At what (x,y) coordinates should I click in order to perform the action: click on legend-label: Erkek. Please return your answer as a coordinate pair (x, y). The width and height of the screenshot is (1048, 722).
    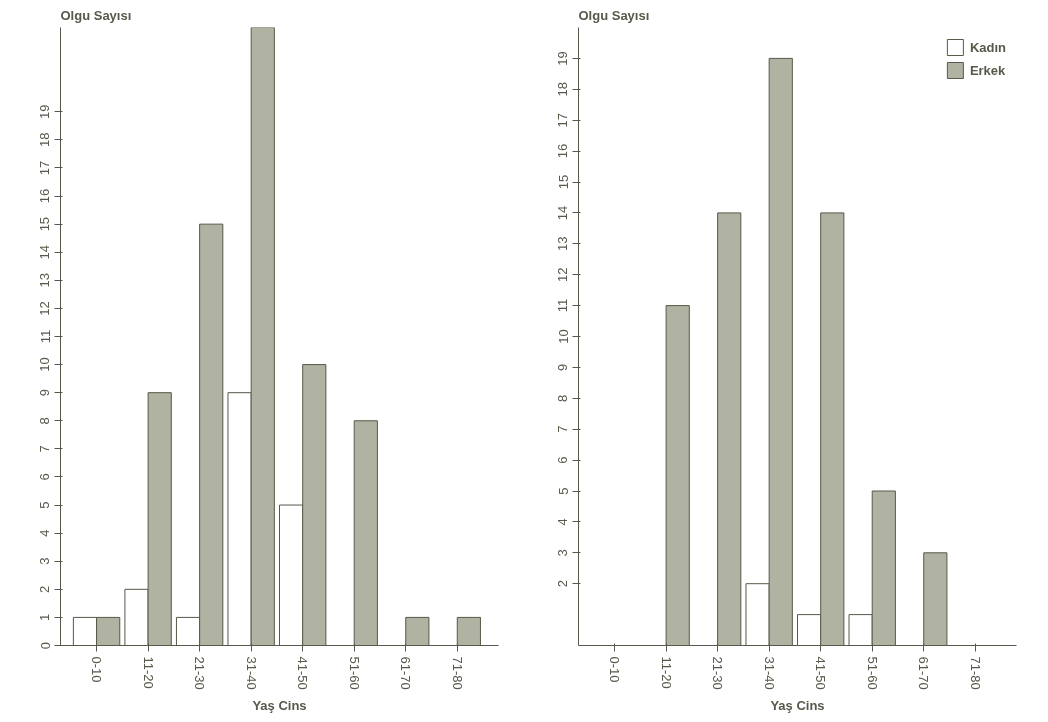
    Looking at the image, I should click on (987, 70).